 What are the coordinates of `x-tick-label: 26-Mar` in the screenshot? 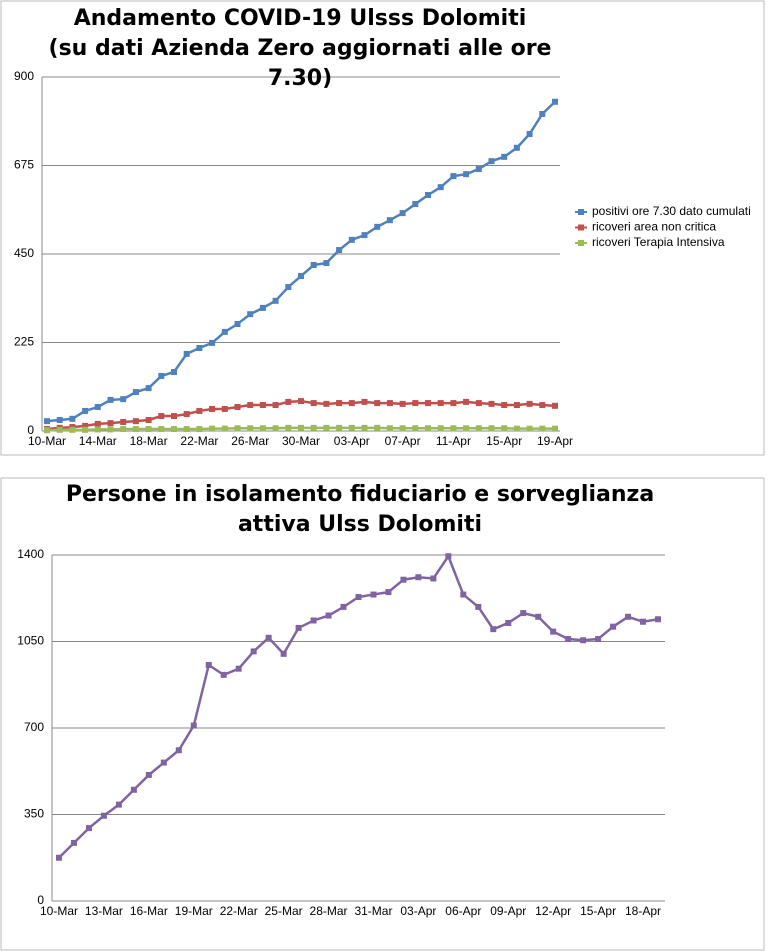 It's located at (250, 441).